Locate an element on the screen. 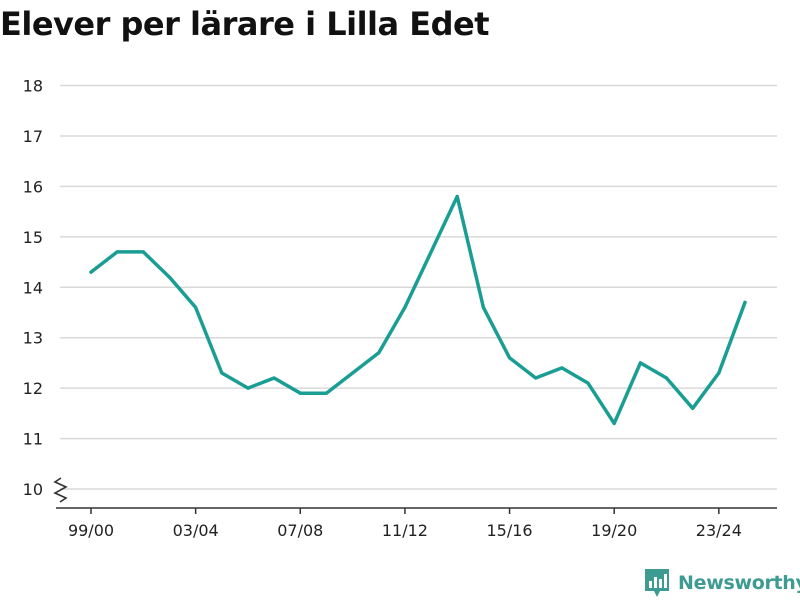 The height and width of the screenshot is (600, 800). y-tick-label-16: 16 is located at coordinates (33, 186).